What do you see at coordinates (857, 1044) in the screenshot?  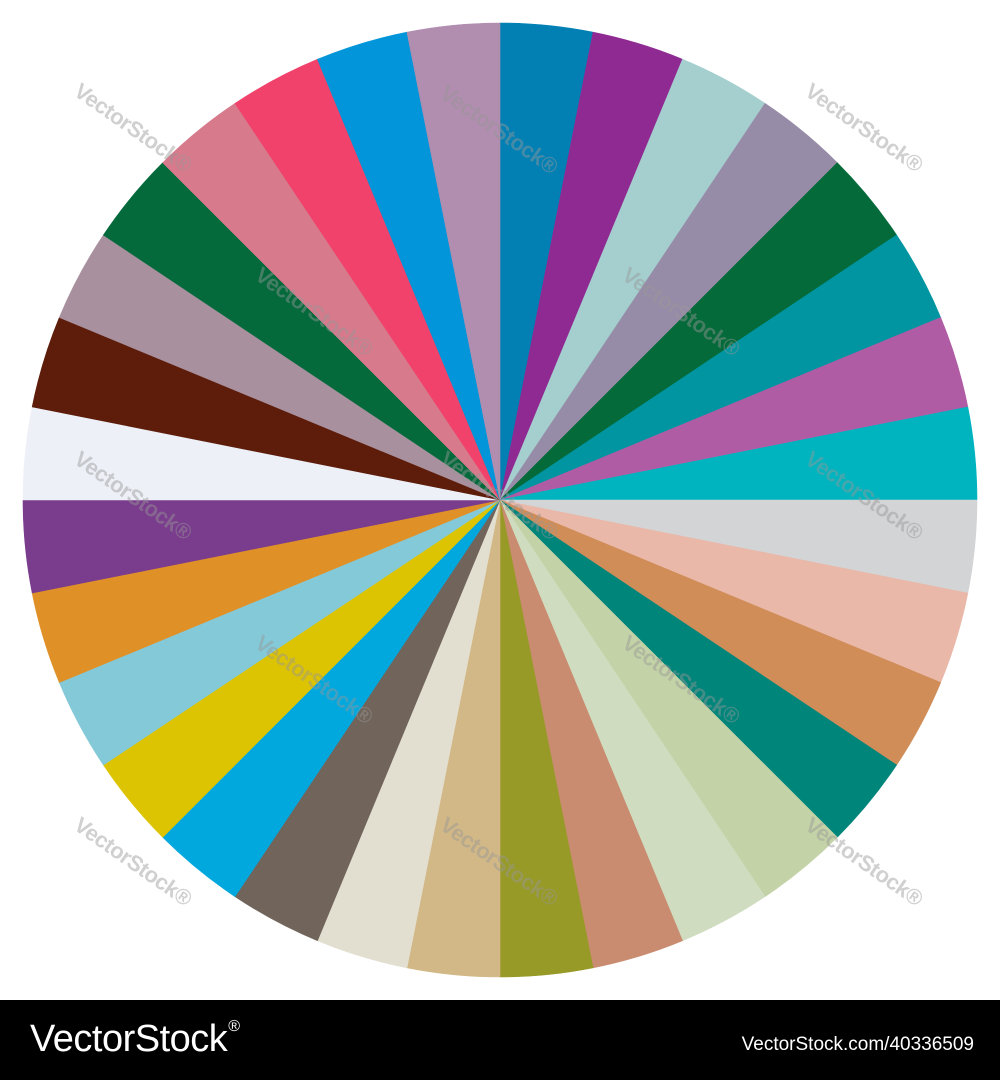 I see `image-credit: VectorStock.com/40336509` at bounding box center [857, 1044].